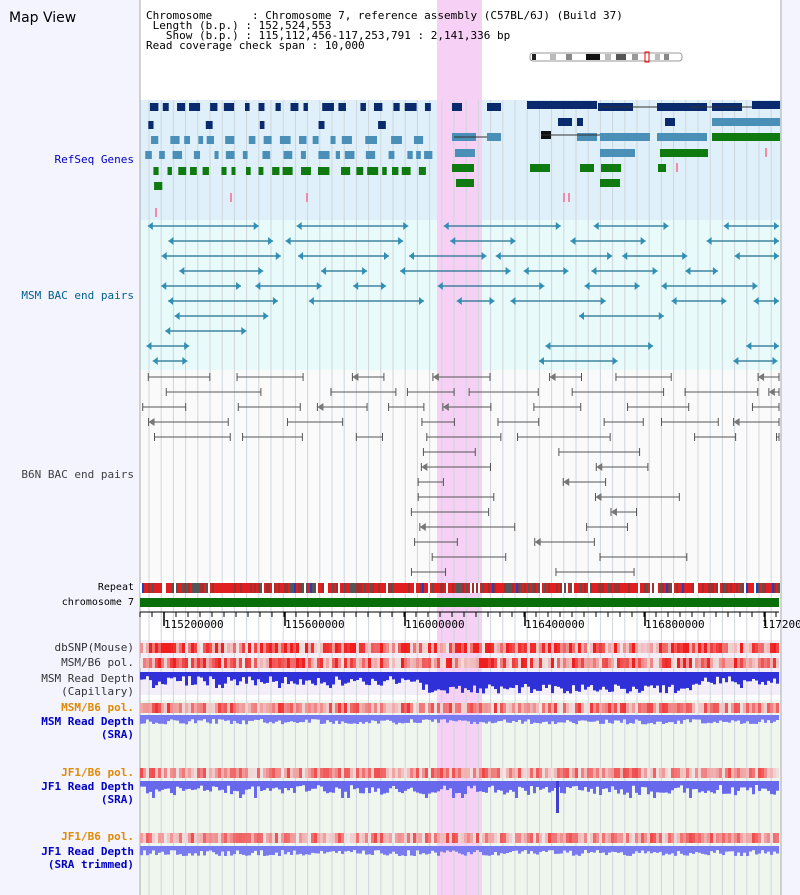 The width and height of the screenshot is (800, 895). What do you see at coordinates (97, 662) in the screenshot?
I see `track-label-msm-b6-pol: MSM/B6 pol.` at bounding box center [97, 662].